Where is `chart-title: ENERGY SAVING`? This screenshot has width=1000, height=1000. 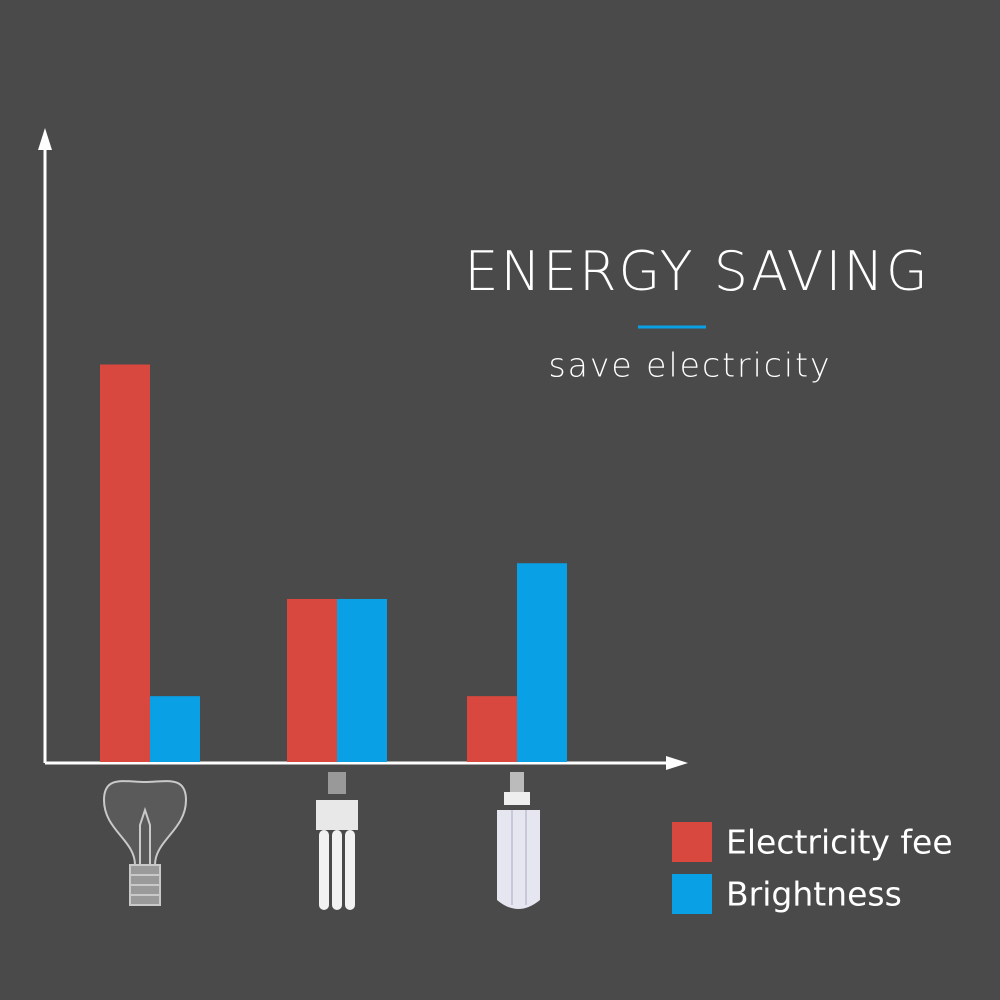 chart-title: ENERGY SAVING is located at coordinates (696, 271).